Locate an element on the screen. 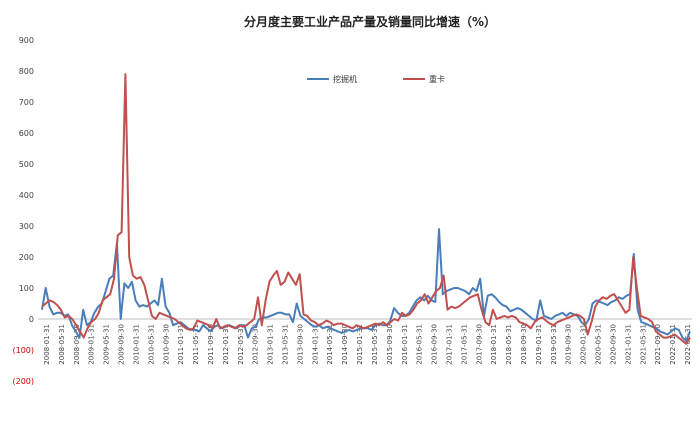 This screenshot has height=421, width=700. x-tick-label: 2012-05-31 is located at coordinates (241, 344).